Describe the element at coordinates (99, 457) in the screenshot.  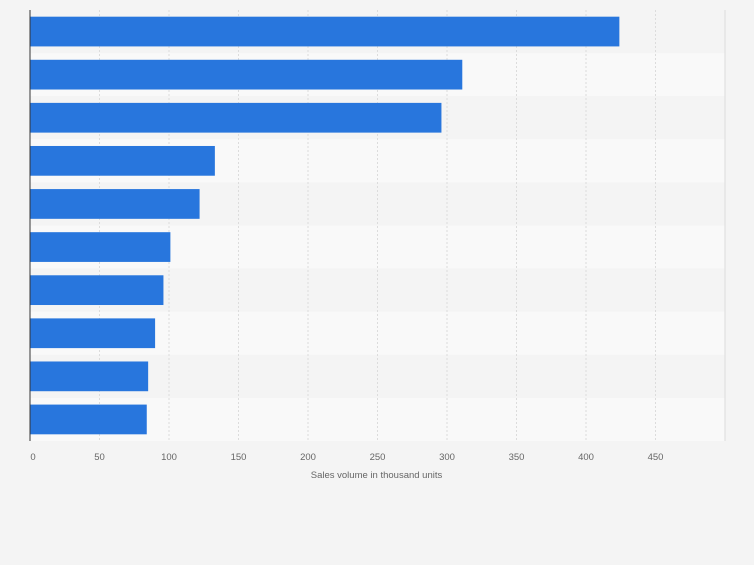
I see `x-tick-label: 50` at that location.